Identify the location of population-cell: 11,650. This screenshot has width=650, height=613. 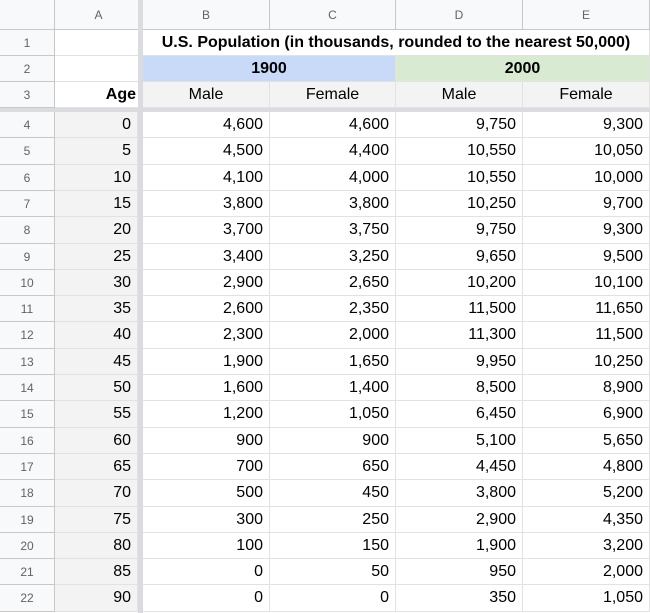
(586, 309).